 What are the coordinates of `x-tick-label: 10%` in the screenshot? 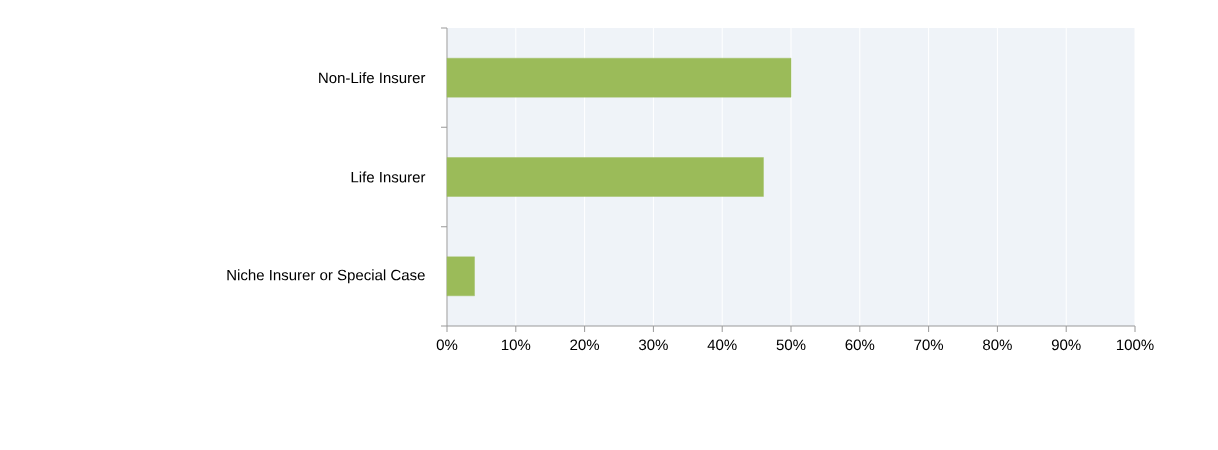 It's located at (516, 345).